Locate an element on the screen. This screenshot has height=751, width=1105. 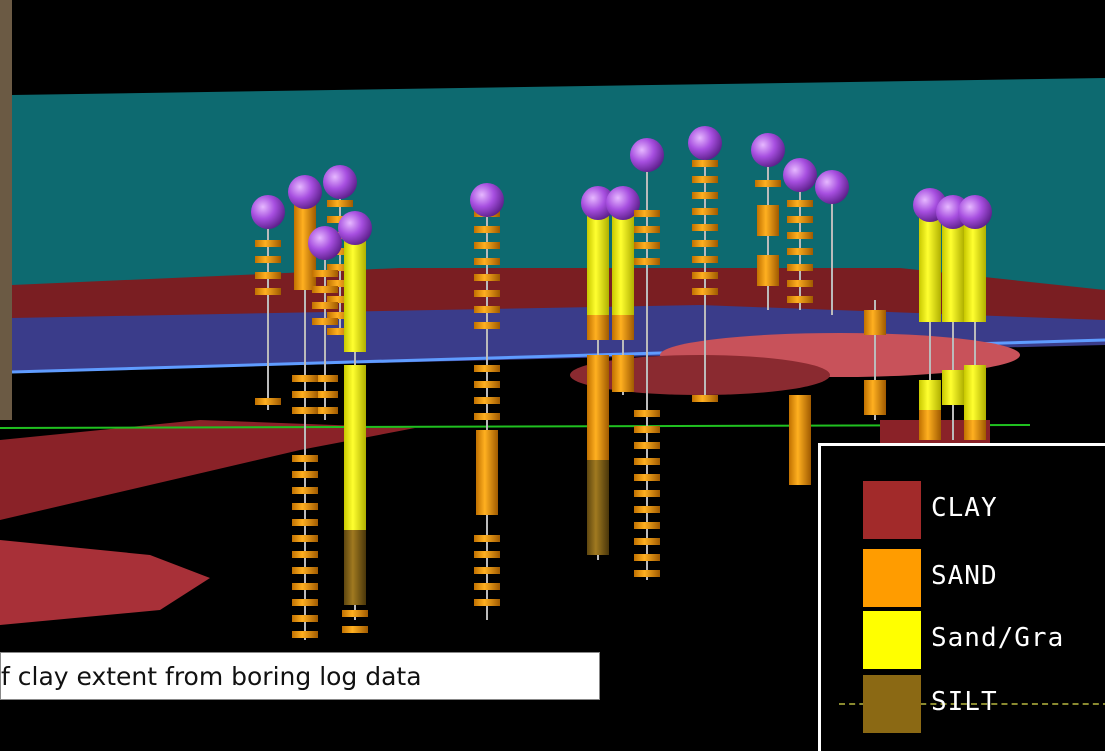
legend-label: SILT is located at coordinates (964, 702).